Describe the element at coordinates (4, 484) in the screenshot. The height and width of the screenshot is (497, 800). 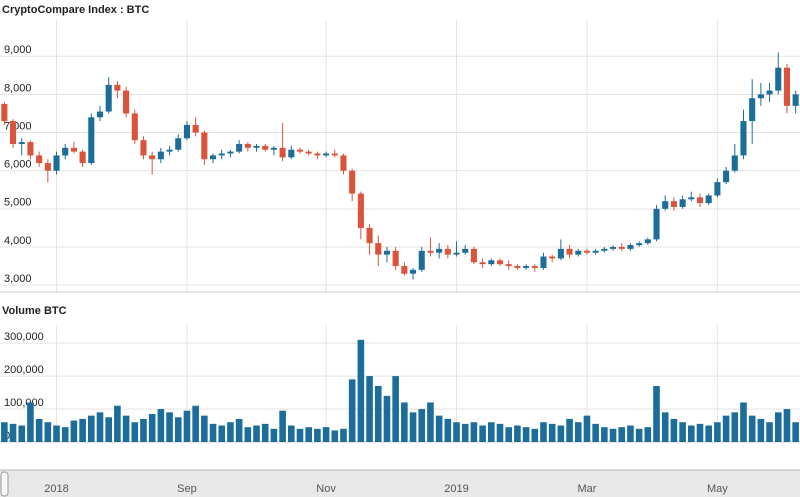
I see `navigator-handle` at that location.